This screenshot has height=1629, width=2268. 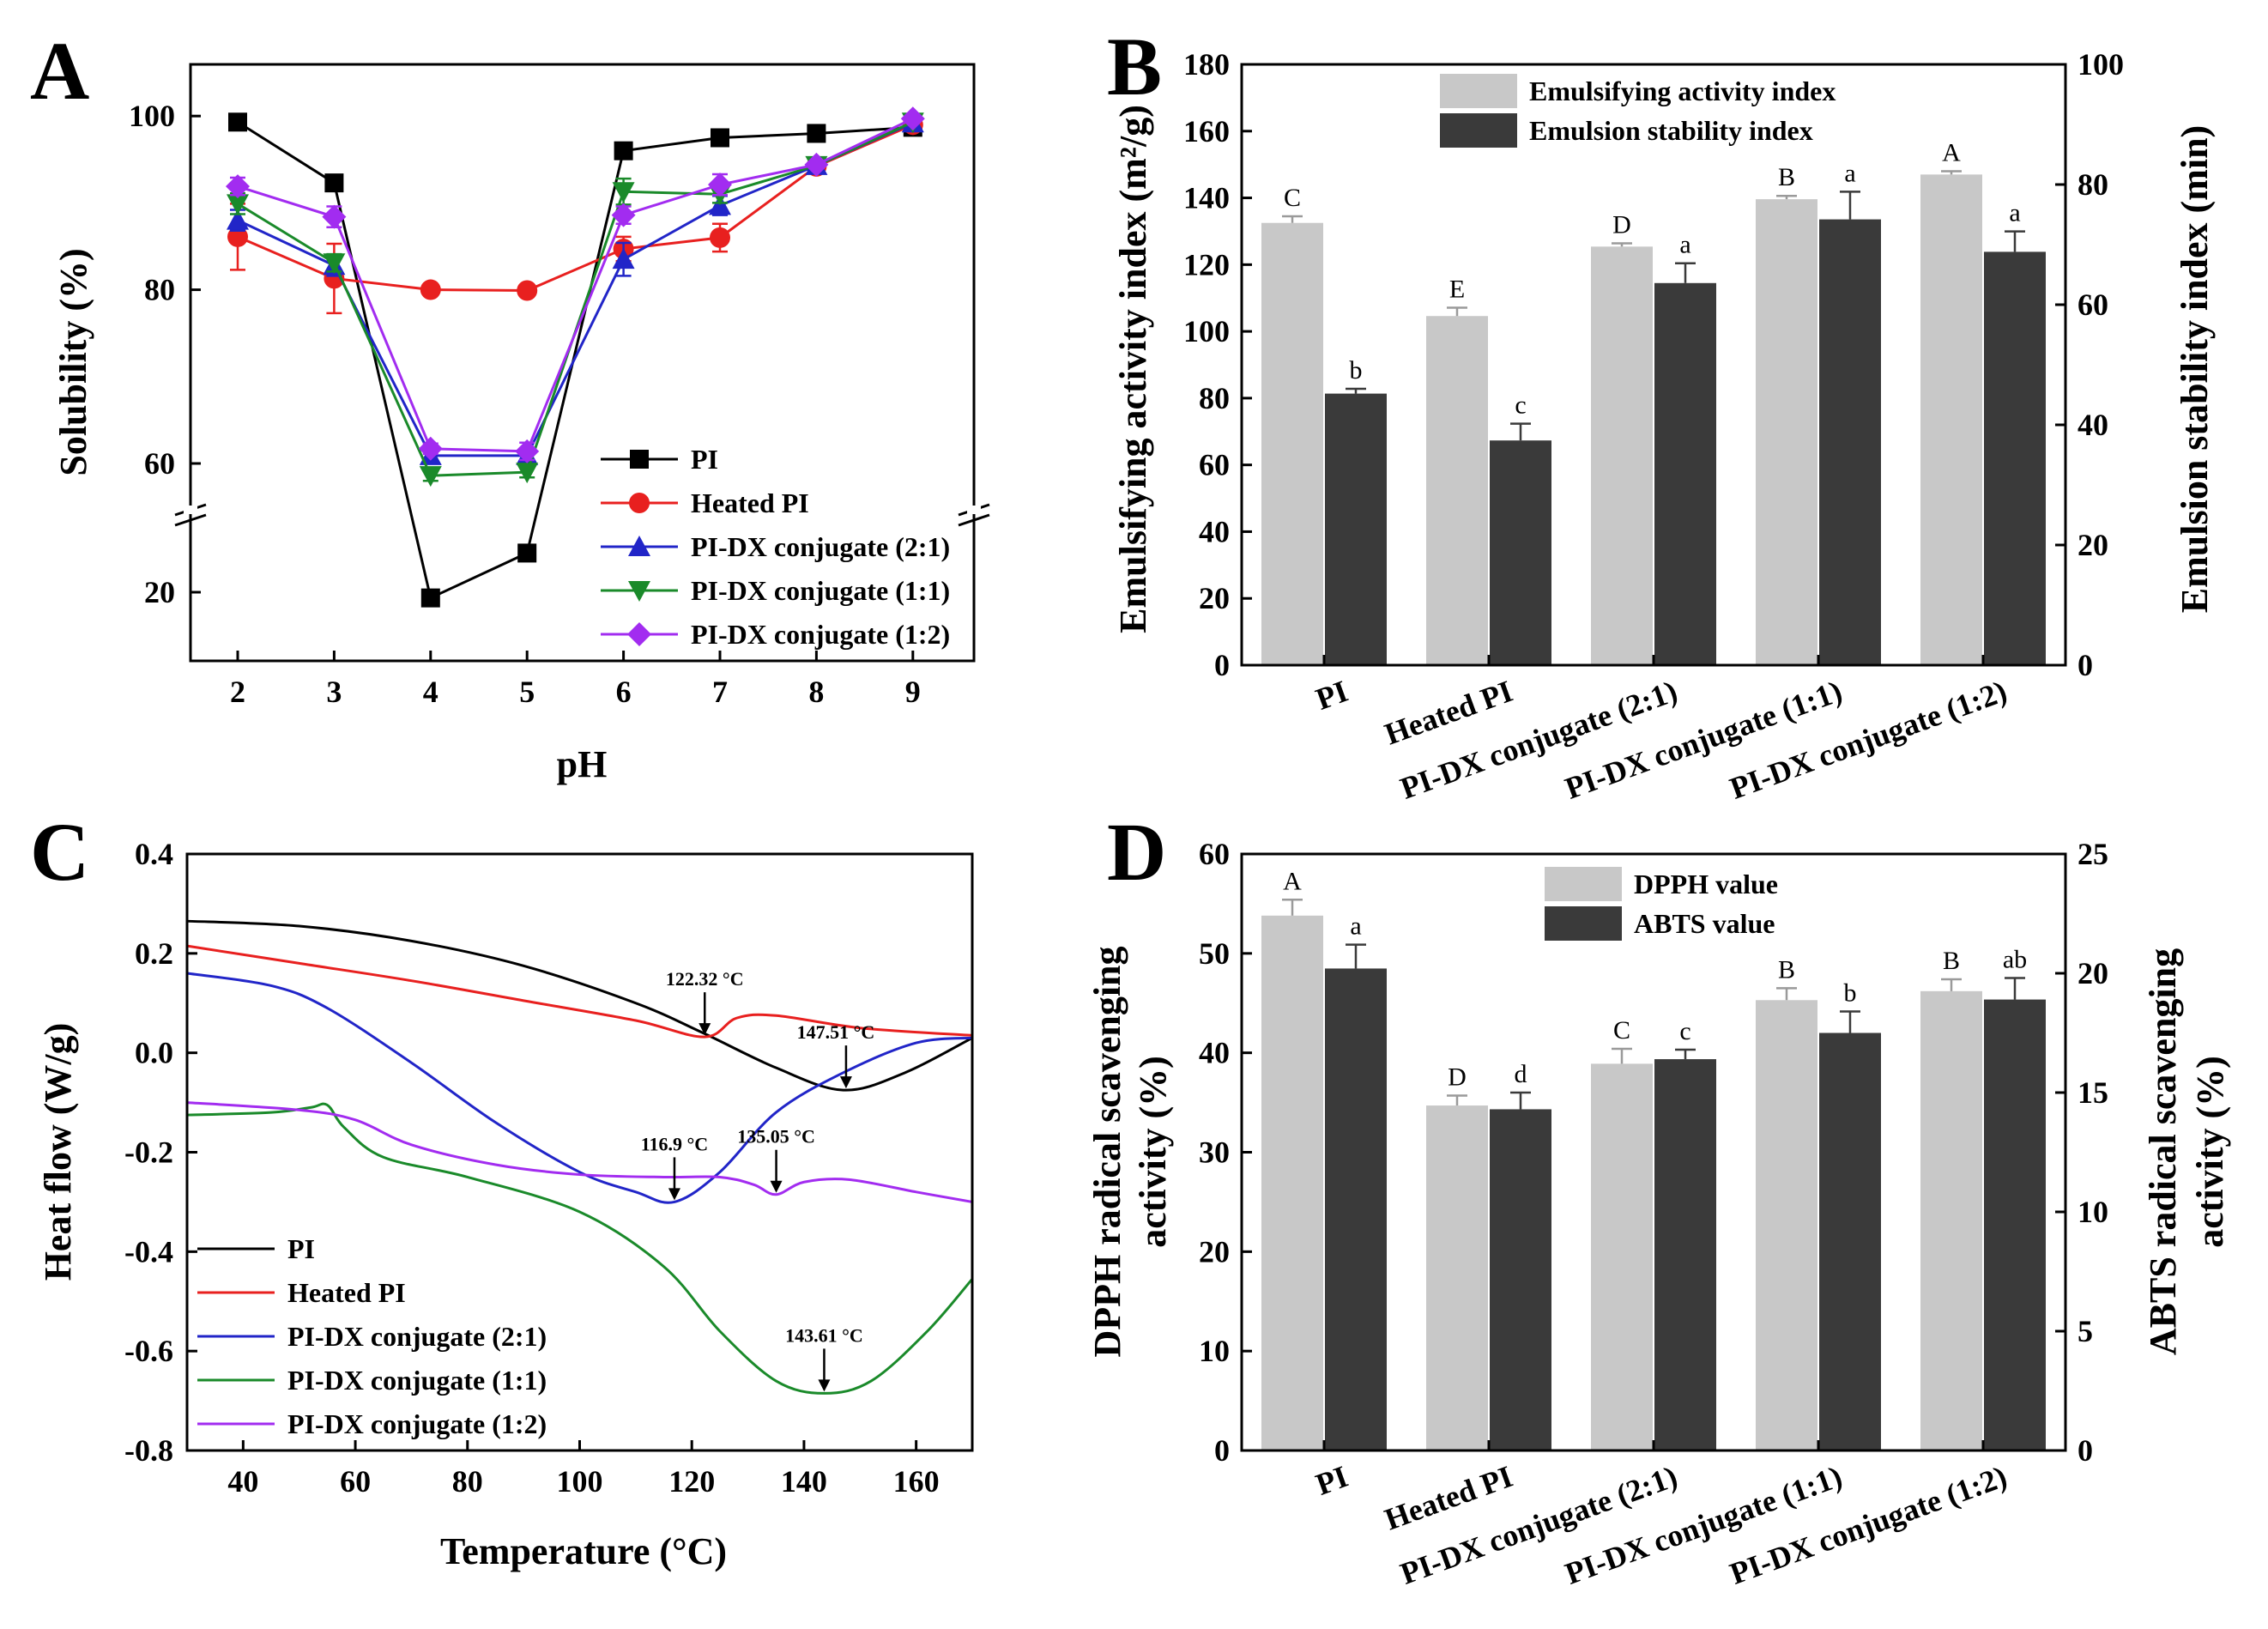 What do you see at coordinates (1786, 969) in the screenshot?
I see `significance-letter: B` at bounding box center [1786, 969].